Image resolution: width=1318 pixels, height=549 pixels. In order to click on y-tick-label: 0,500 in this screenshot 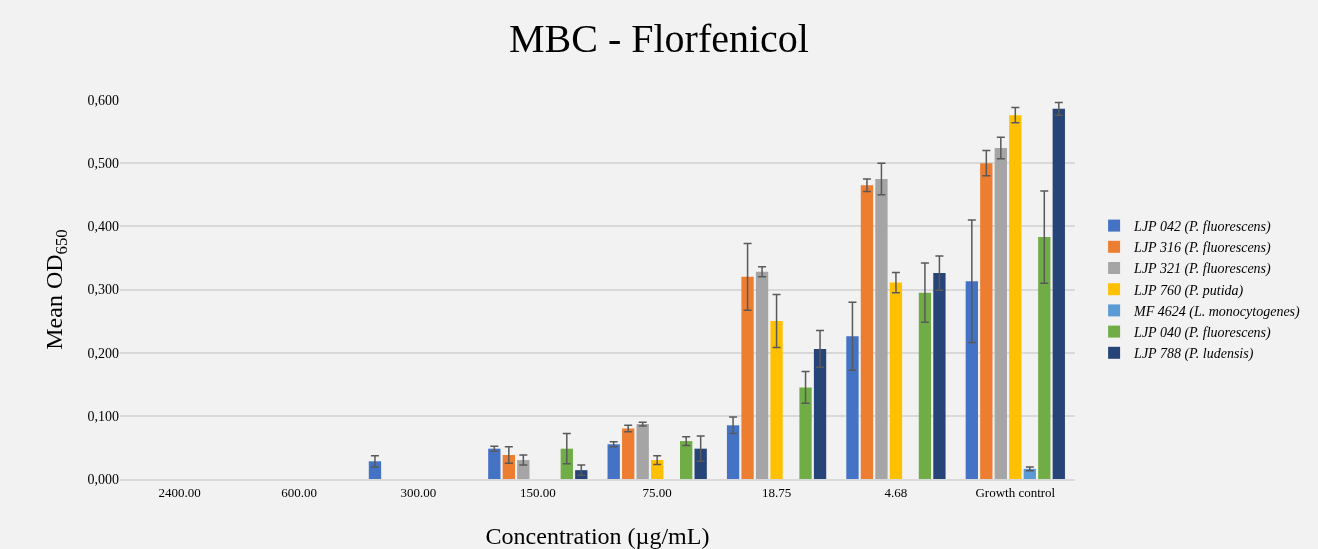, I will do `click(103, 164)`.